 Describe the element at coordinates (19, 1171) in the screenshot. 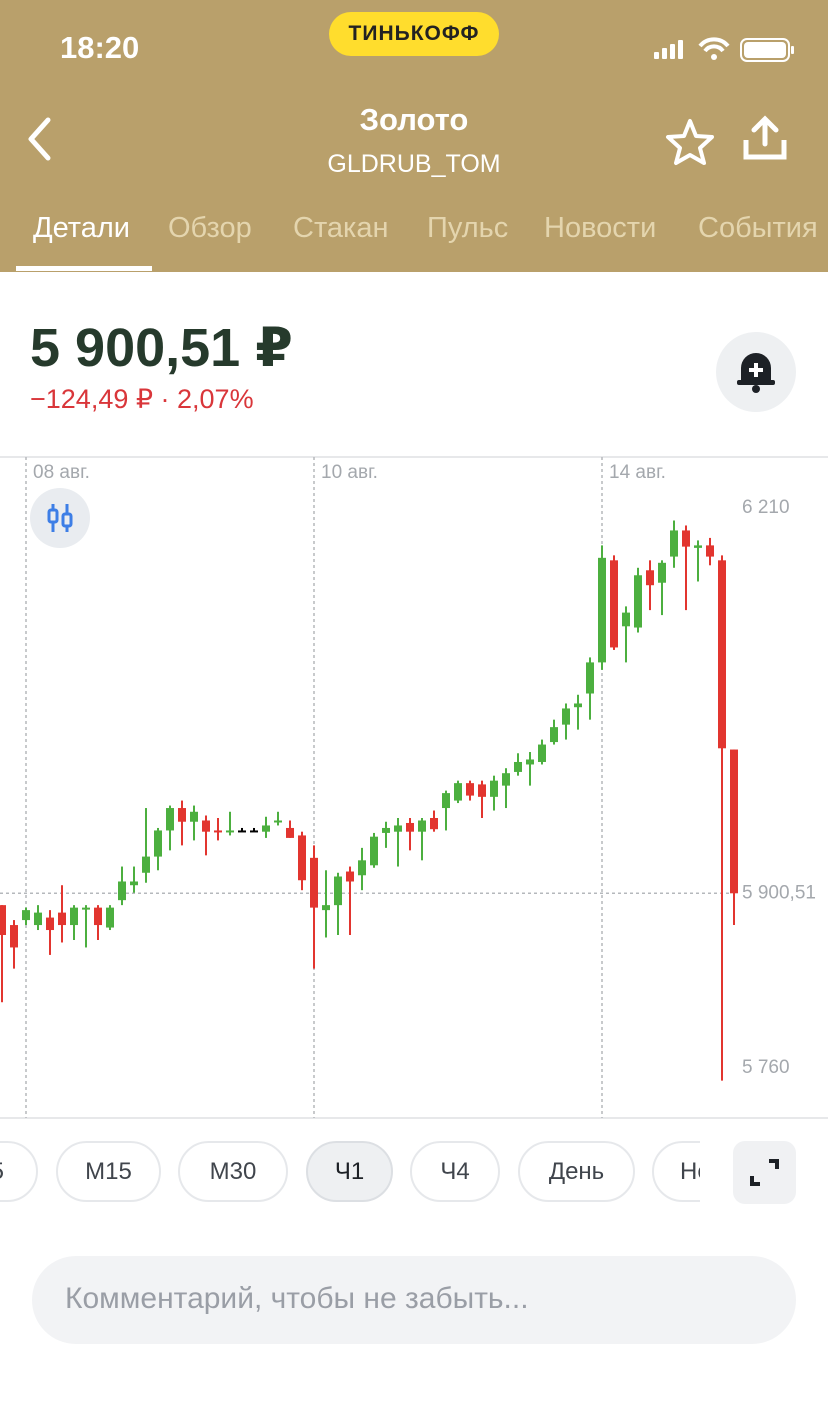

I see `timeframe-button: М5` at that location.